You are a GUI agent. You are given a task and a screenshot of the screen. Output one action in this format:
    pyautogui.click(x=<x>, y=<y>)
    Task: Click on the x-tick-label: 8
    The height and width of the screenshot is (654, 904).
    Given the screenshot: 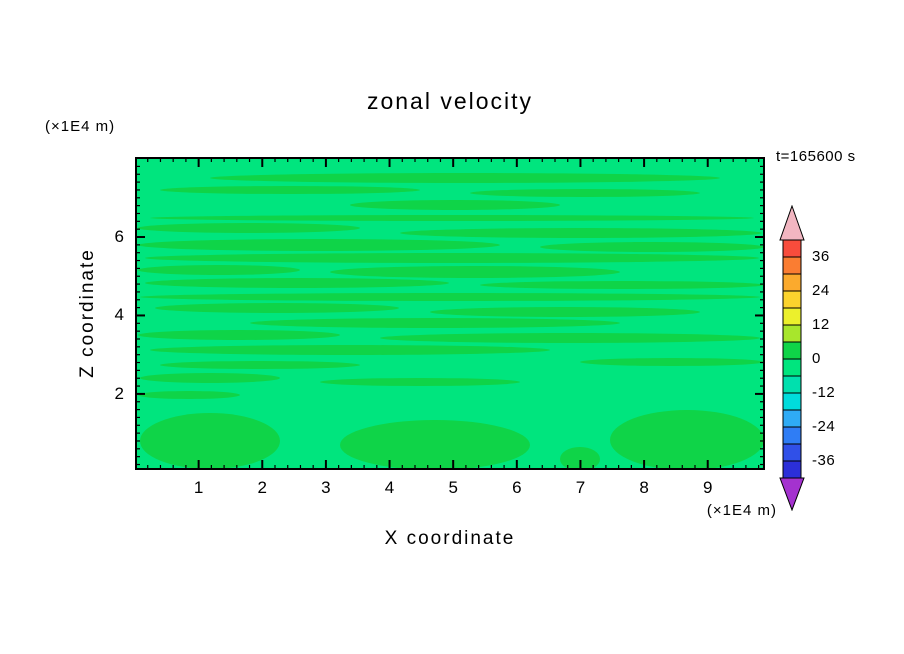 What is the action you would take?
    pyautogui.click(x=644, y=487)
    